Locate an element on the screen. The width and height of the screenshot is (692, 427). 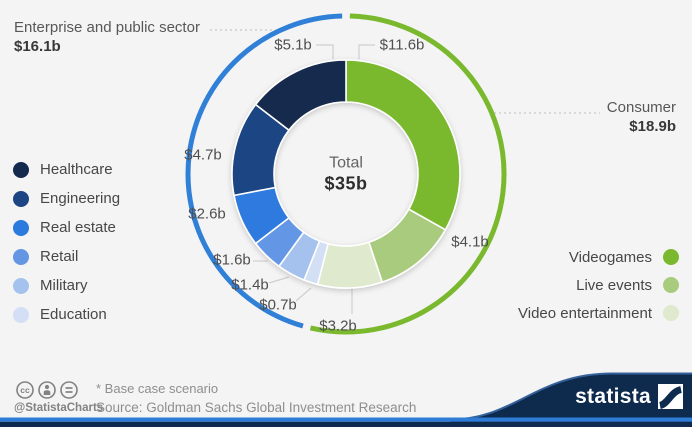
statista-brand: statista is located at coordinates (629, 396).